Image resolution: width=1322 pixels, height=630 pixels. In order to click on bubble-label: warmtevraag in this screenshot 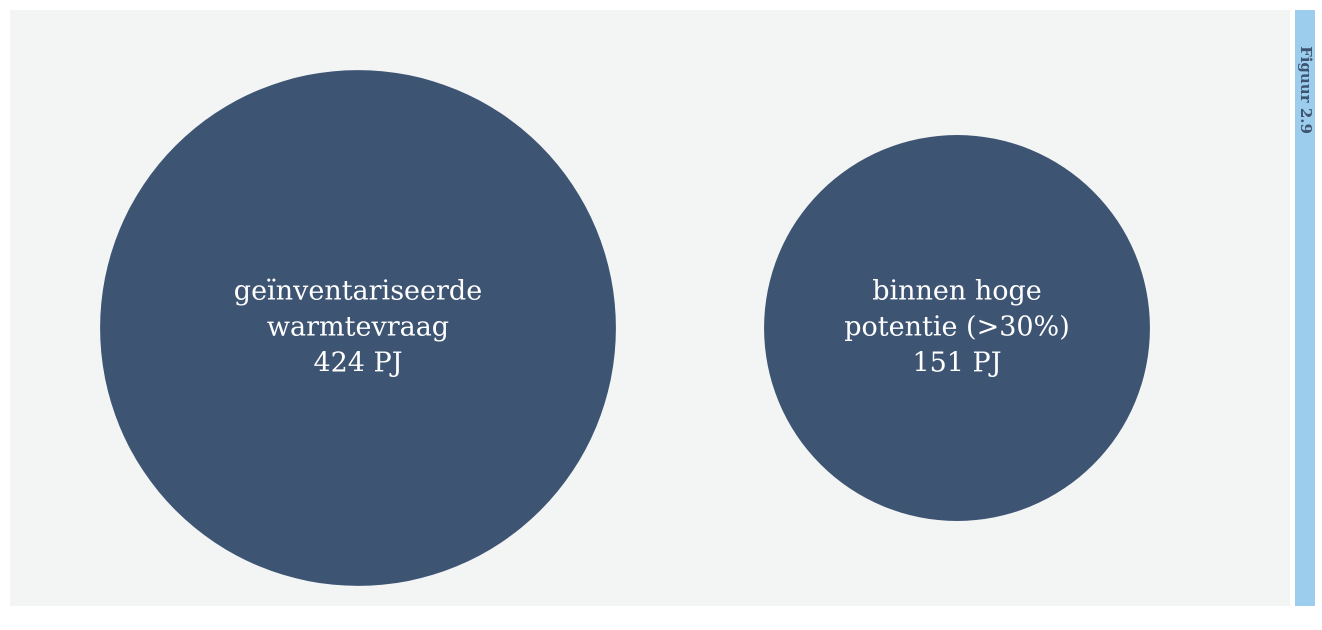, I will do `click(358, 327)`.